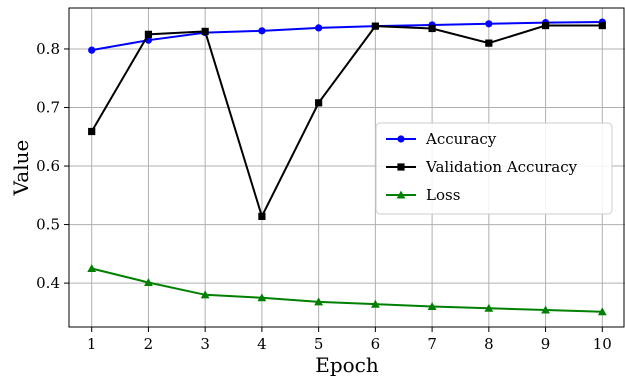 This screenshot has height=376, width=625. I want to click on y-tick-label: 0.5, so click(48, 225).